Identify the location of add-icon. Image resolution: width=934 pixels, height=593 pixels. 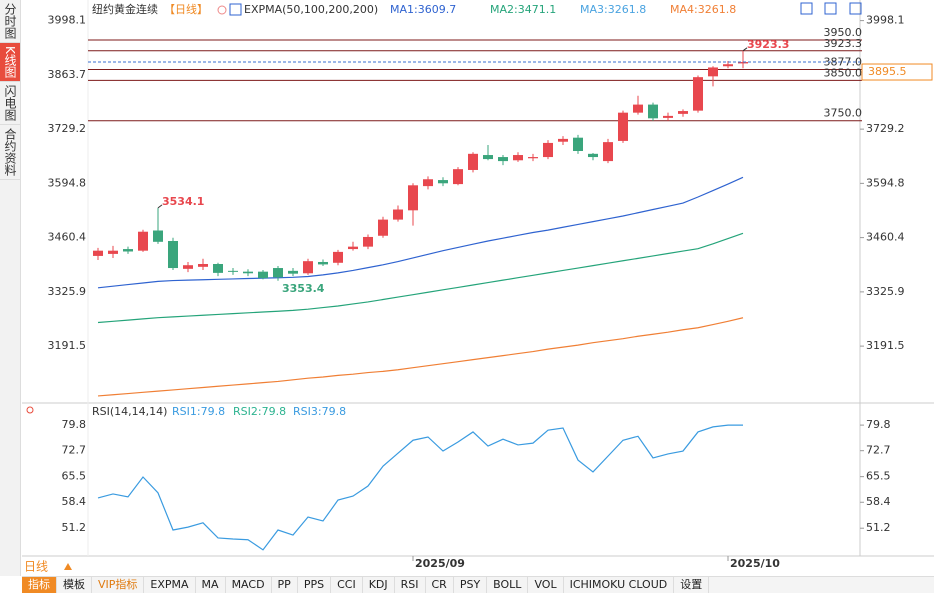
(222, 10).